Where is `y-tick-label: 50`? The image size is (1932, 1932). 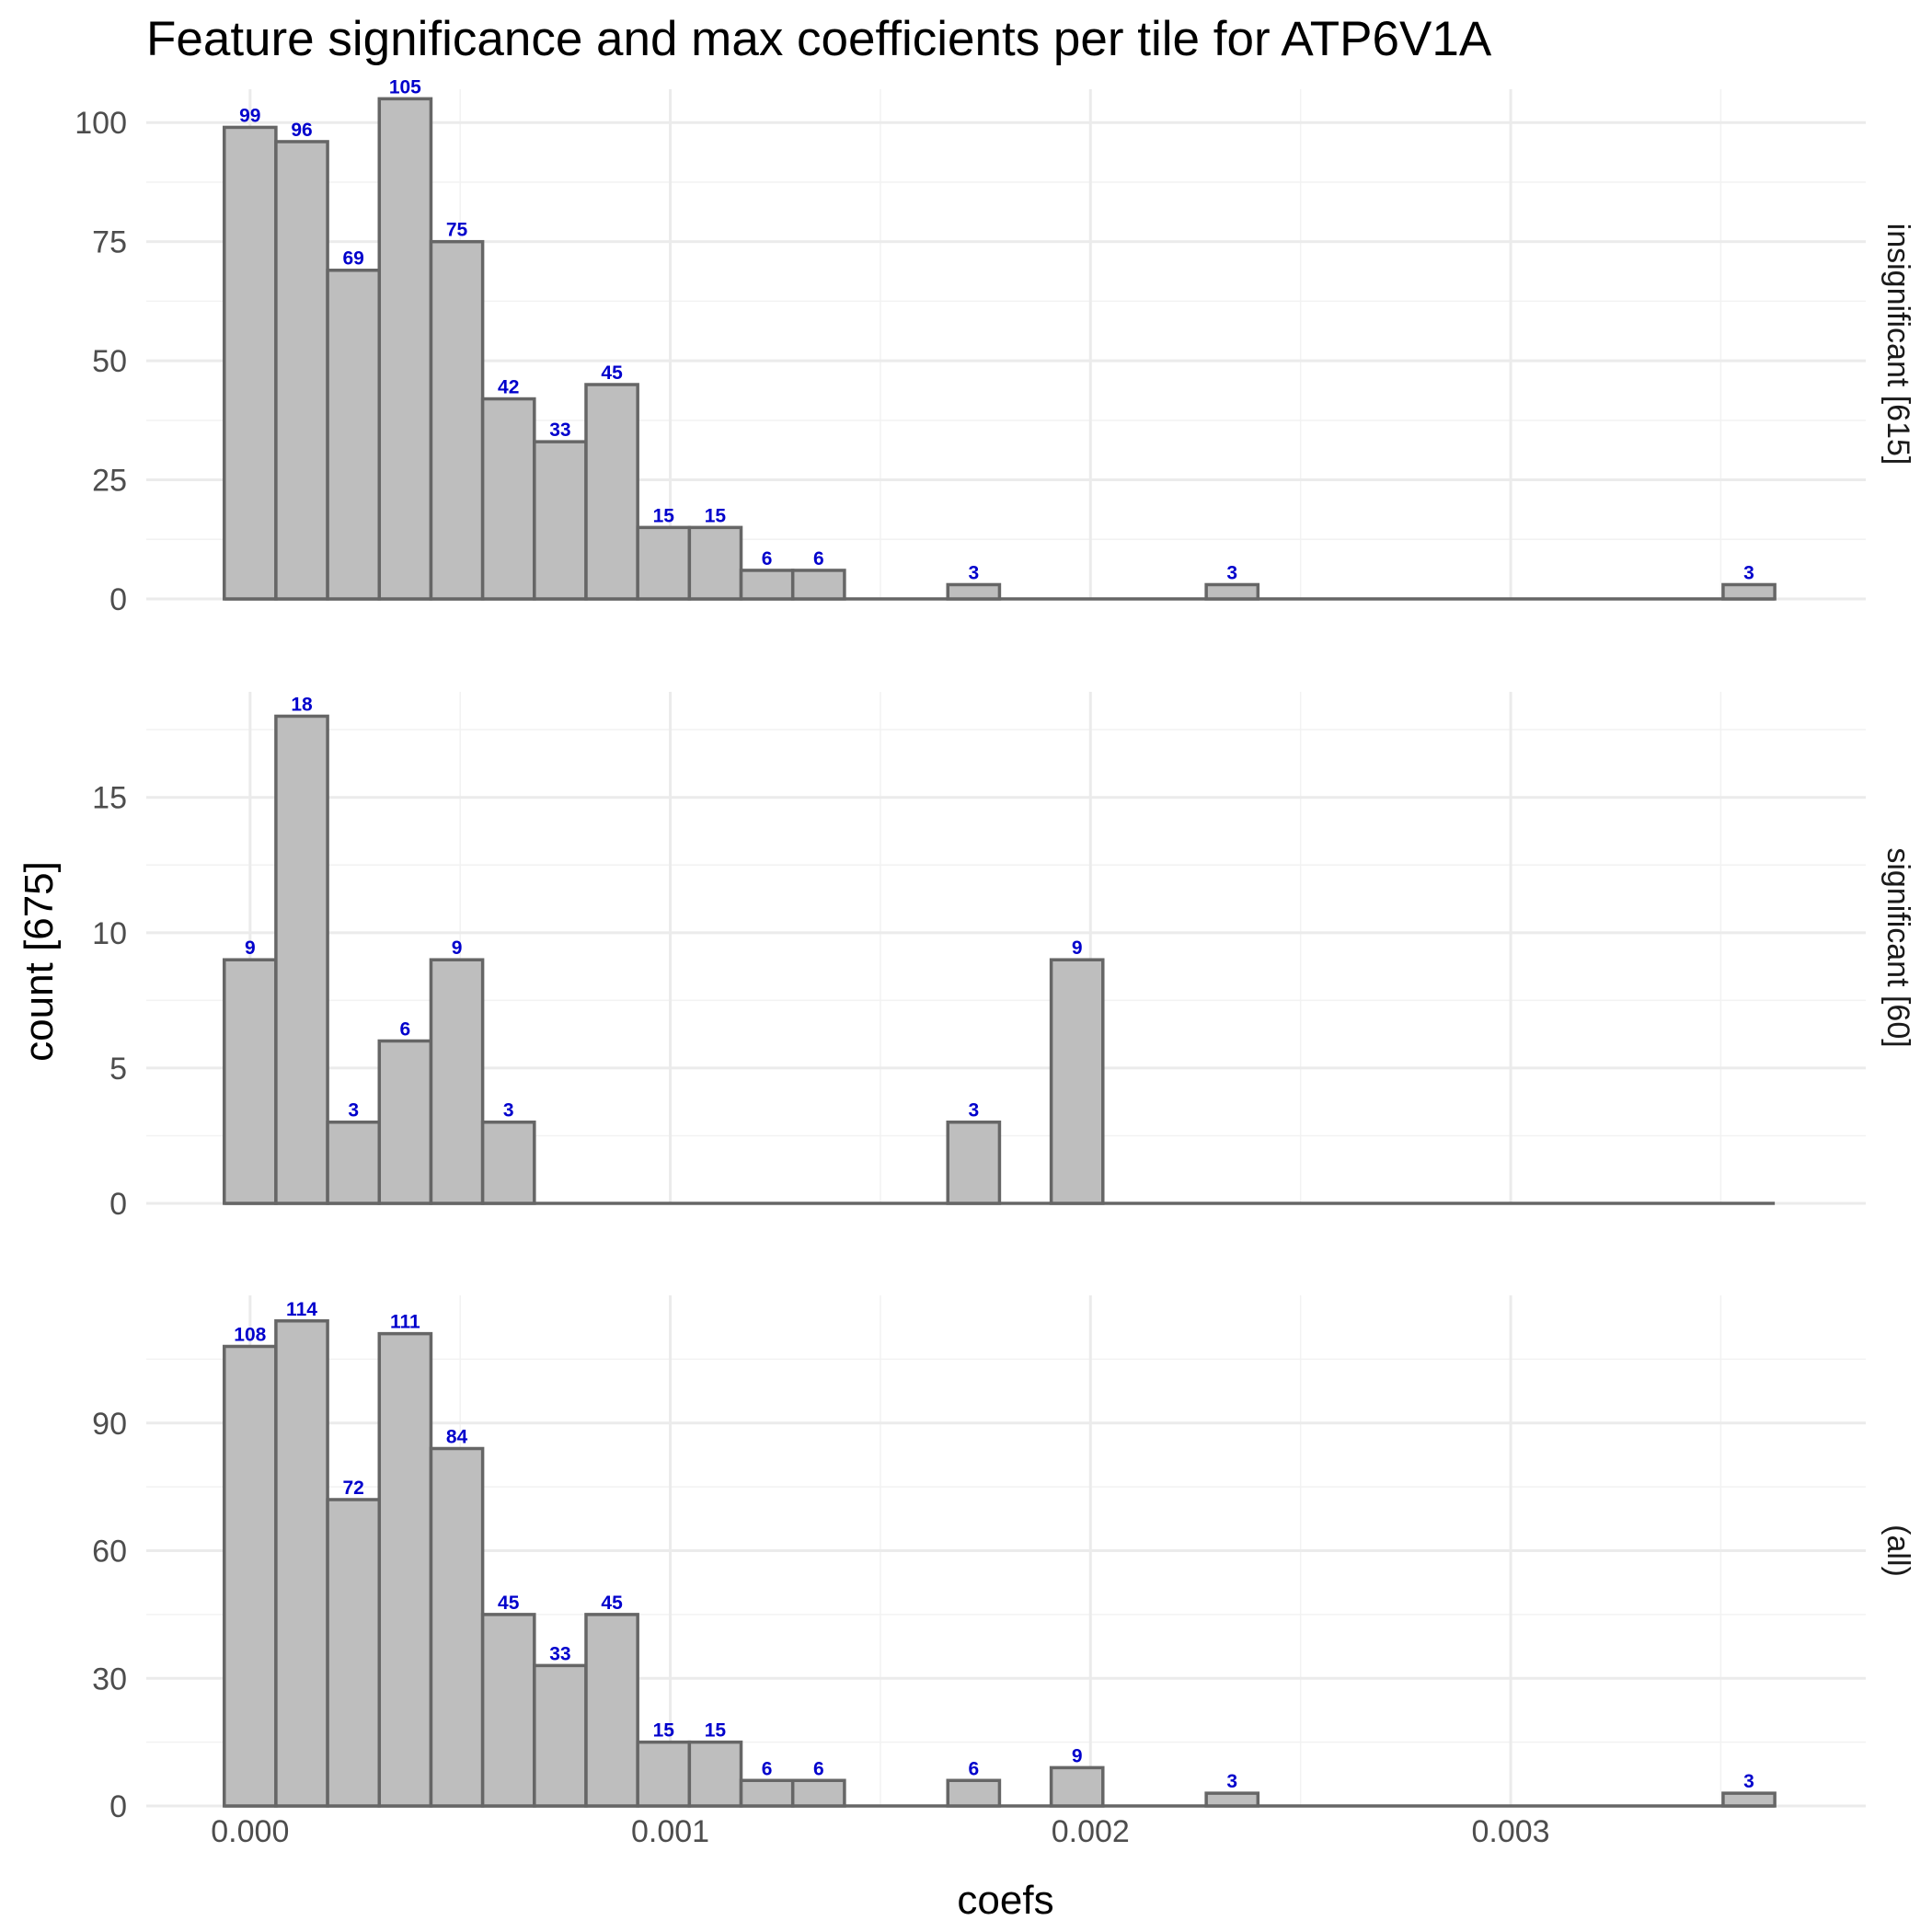
y-tick-label: 50 is located at coordinates (109, 361).